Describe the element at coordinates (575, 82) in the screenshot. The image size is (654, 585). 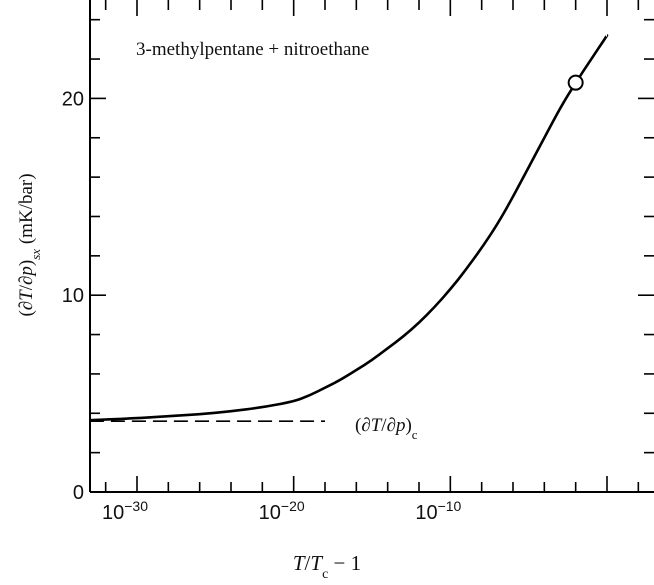
I see `open-circle-marker` at that location.